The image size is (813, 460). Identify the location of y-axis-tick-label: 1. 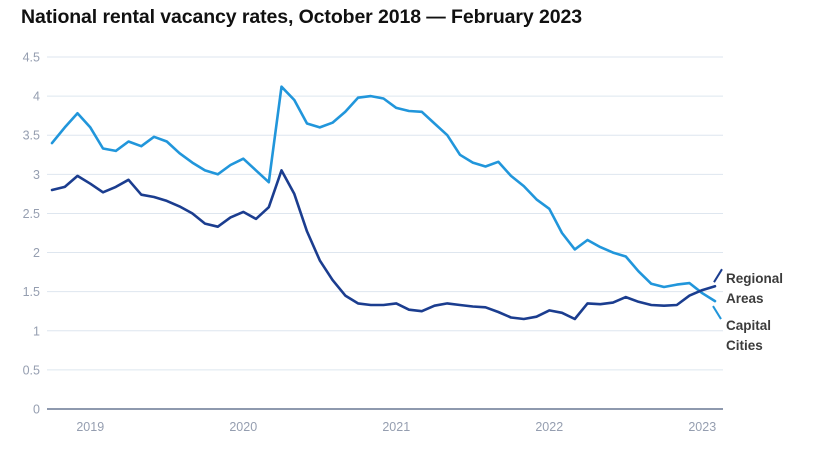
(36, 331).